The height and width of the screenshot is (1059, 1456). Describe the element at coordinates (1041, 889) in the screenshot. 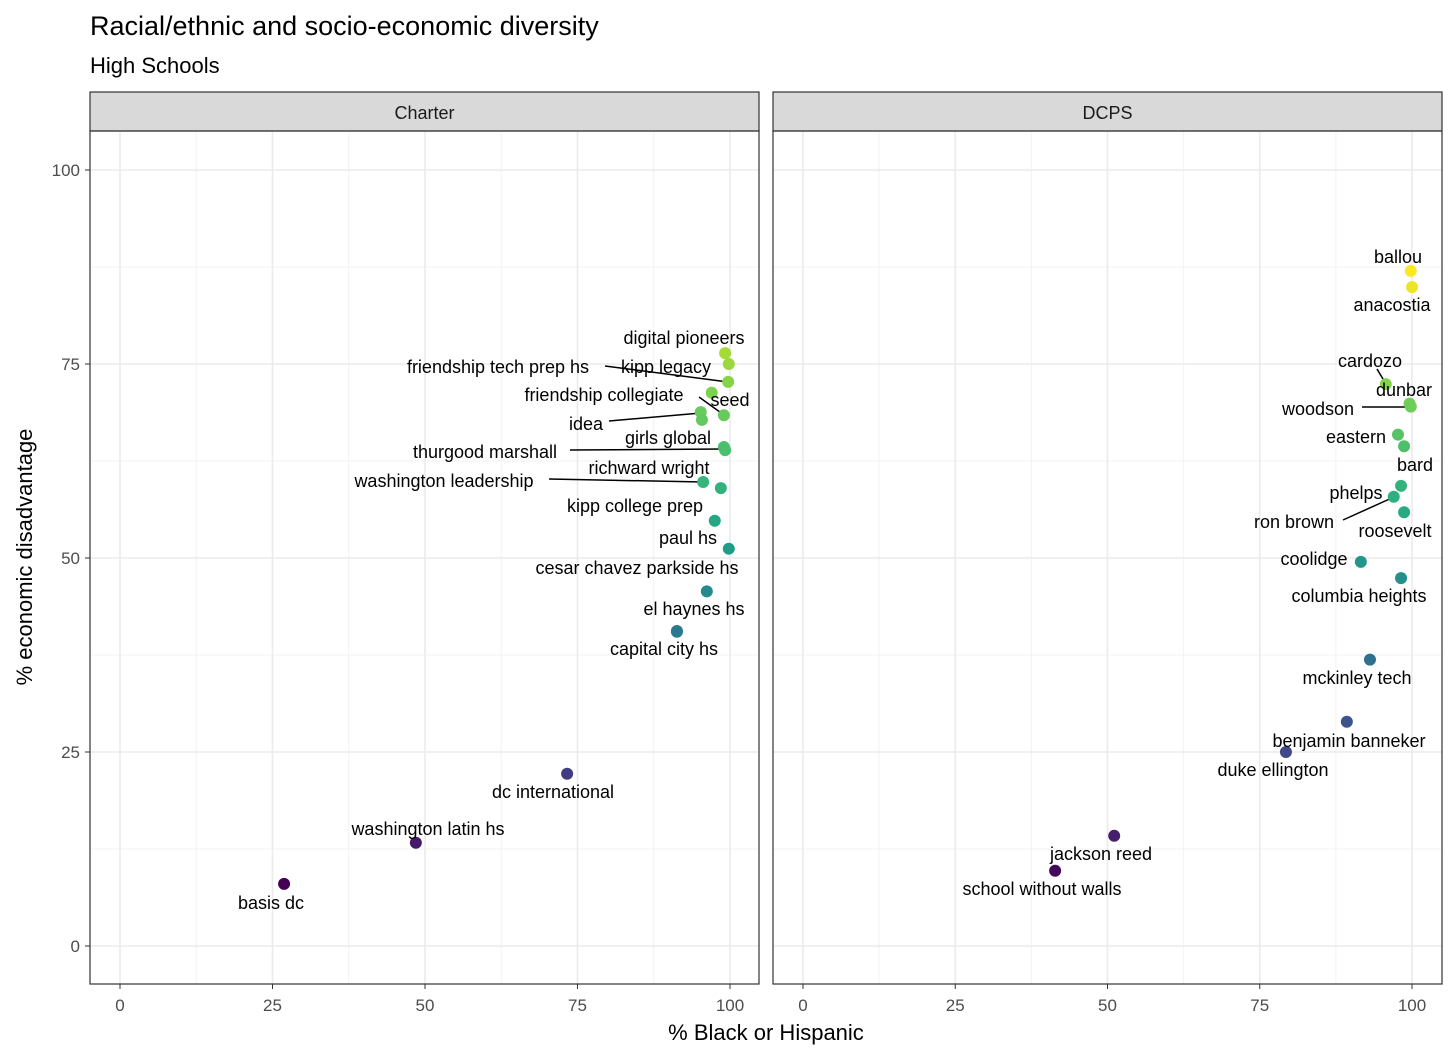

I see `data-label: school without walls` at that location.